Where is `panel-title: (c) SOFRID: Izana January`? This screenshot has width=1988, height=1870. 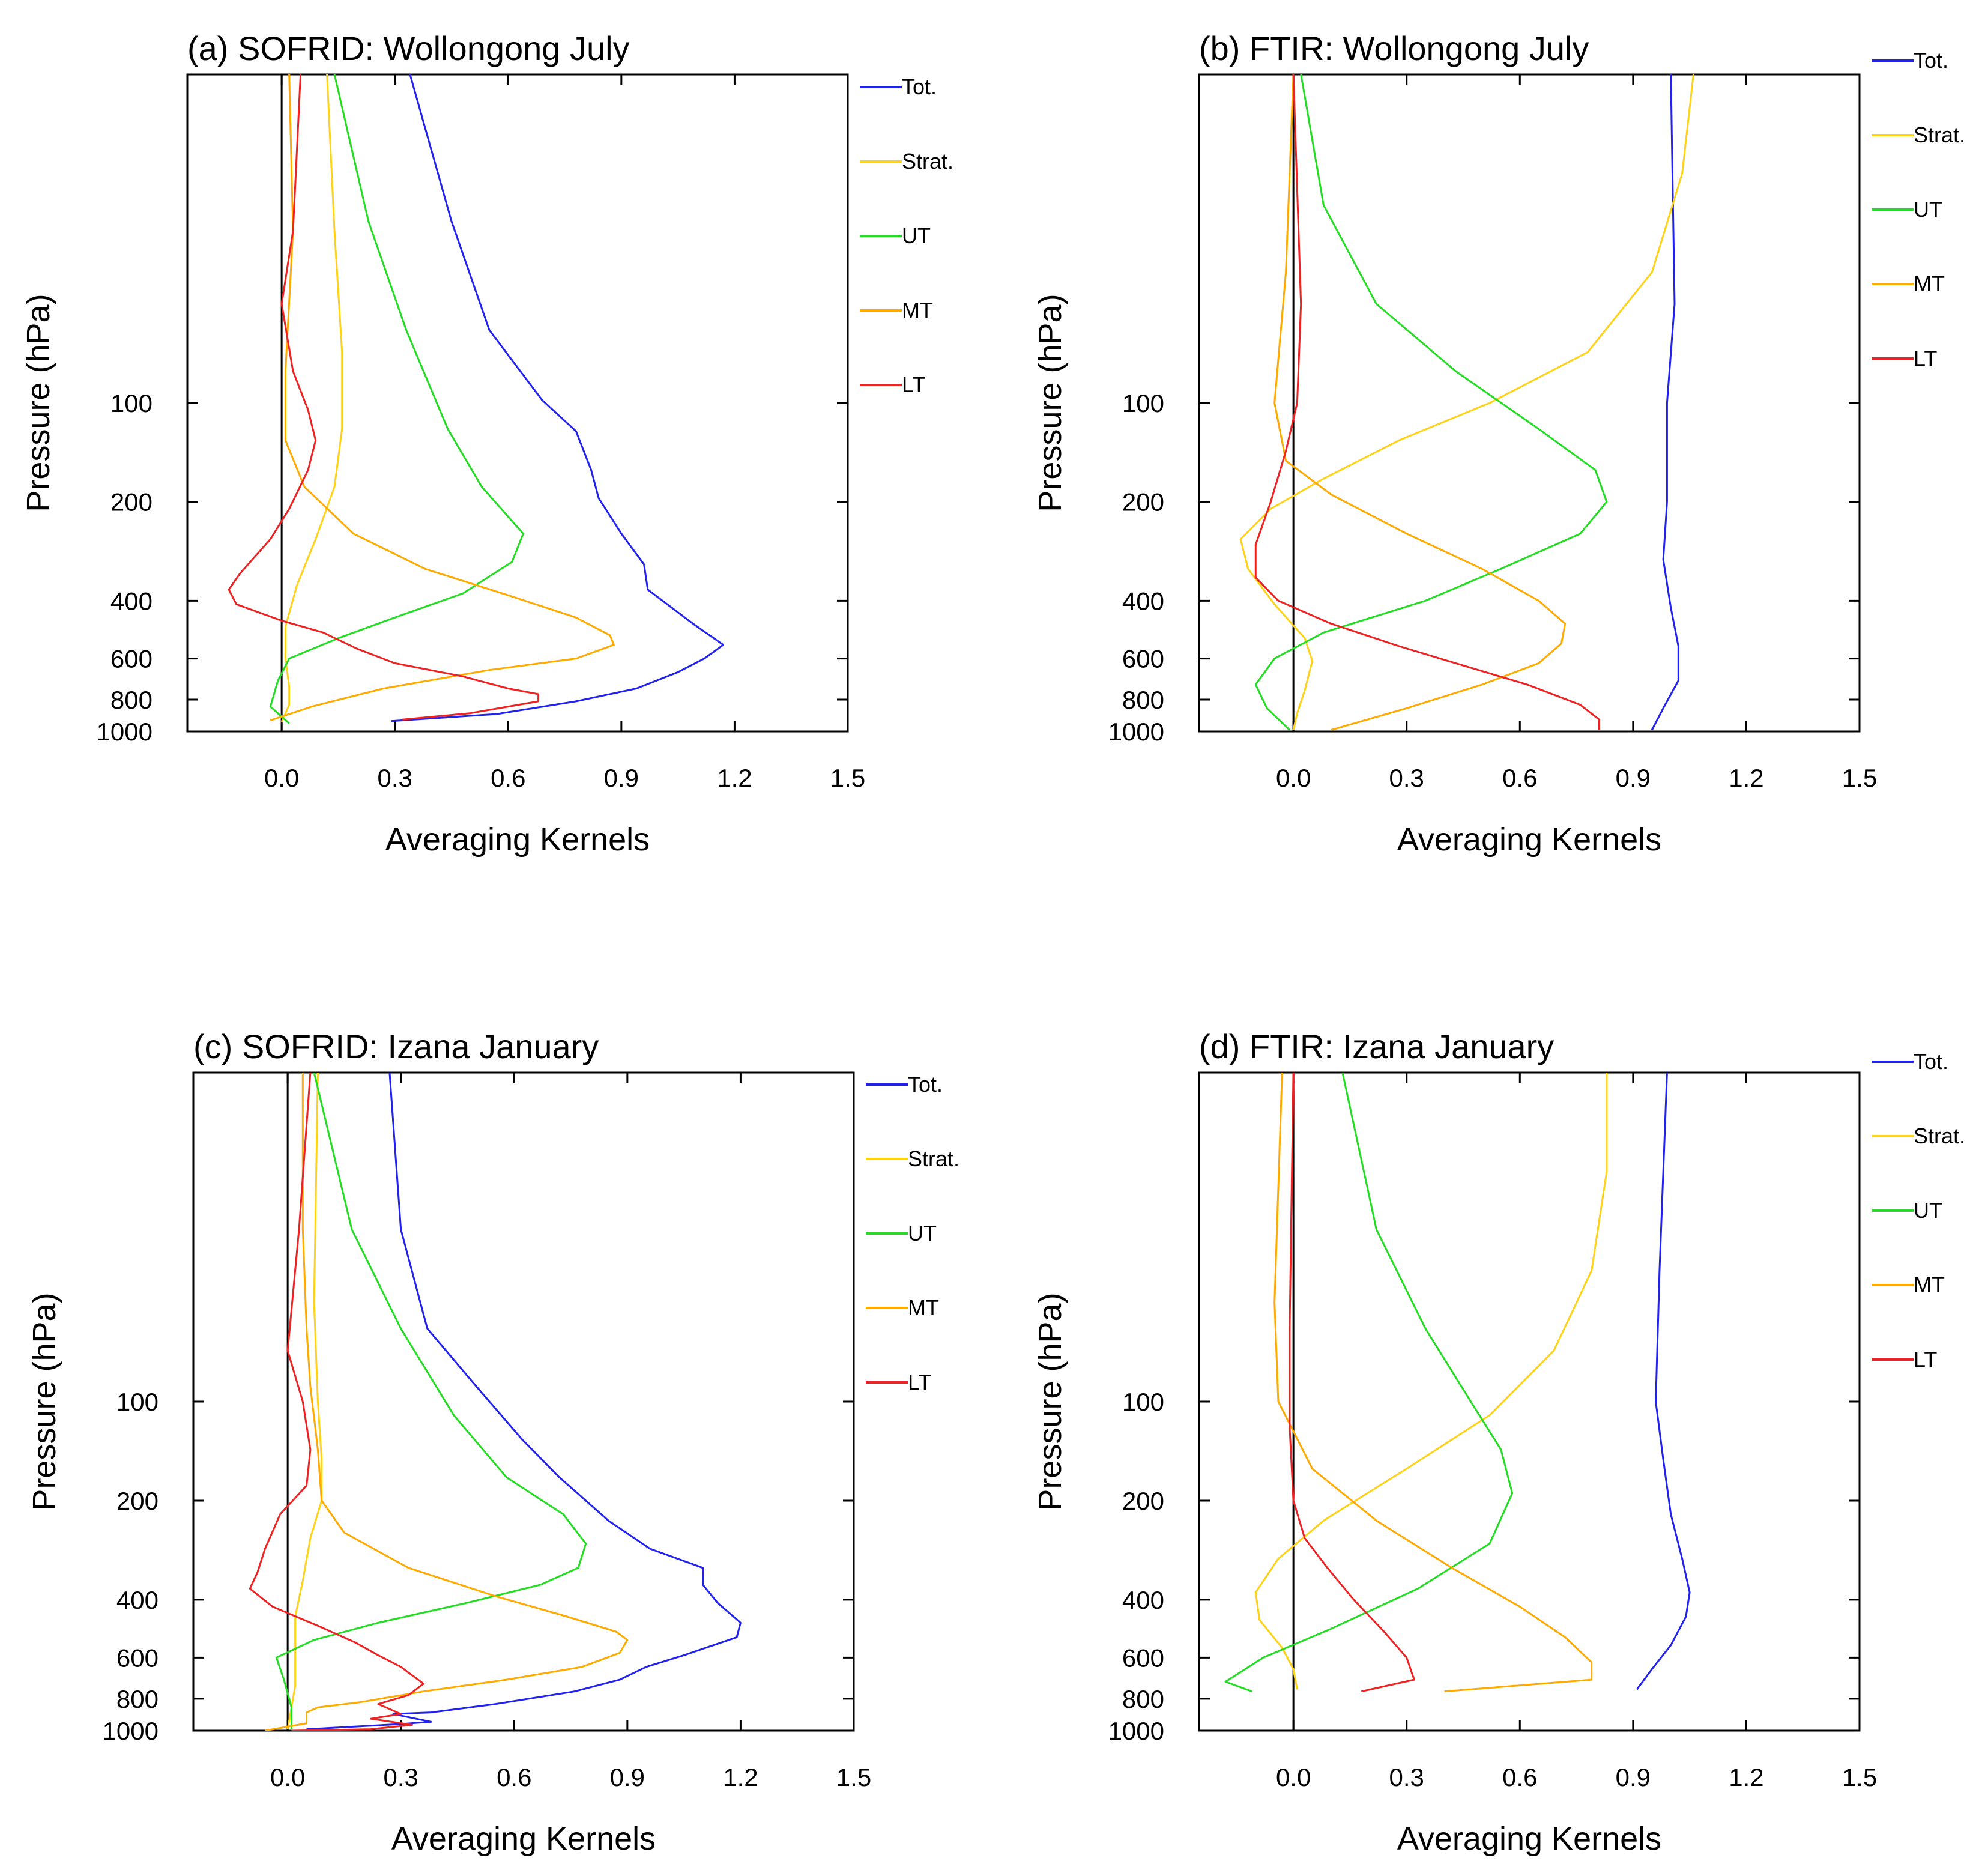
panel-title: (c) SOFRID: Izana January is located at coordinates (396, 1046).